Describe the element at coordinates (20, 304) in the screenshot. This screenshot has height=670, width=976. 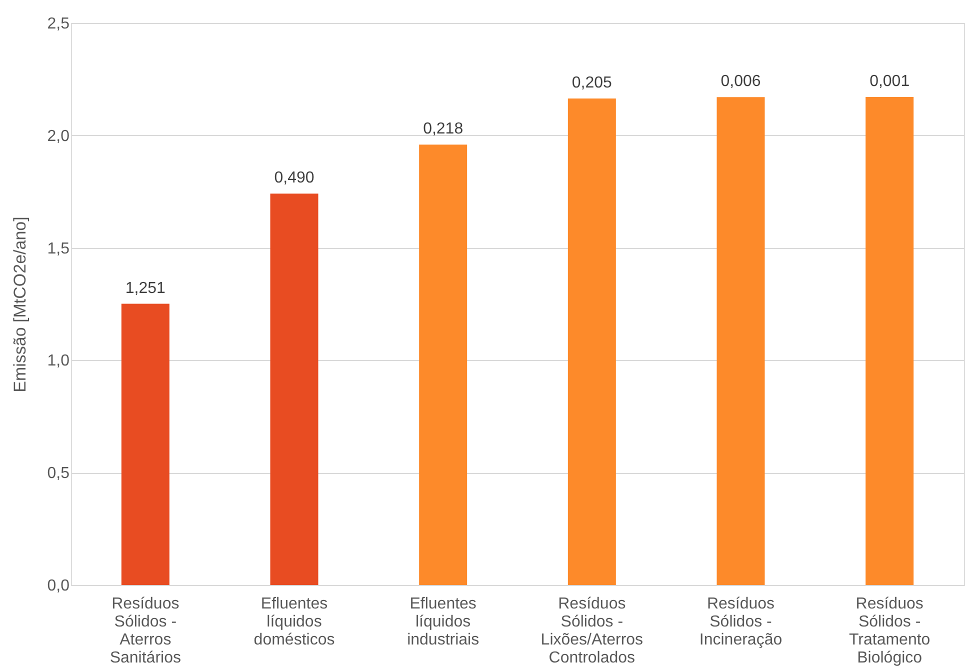
I see `y-axis-title: Emissão [MtCO2e/ano]` at that location.